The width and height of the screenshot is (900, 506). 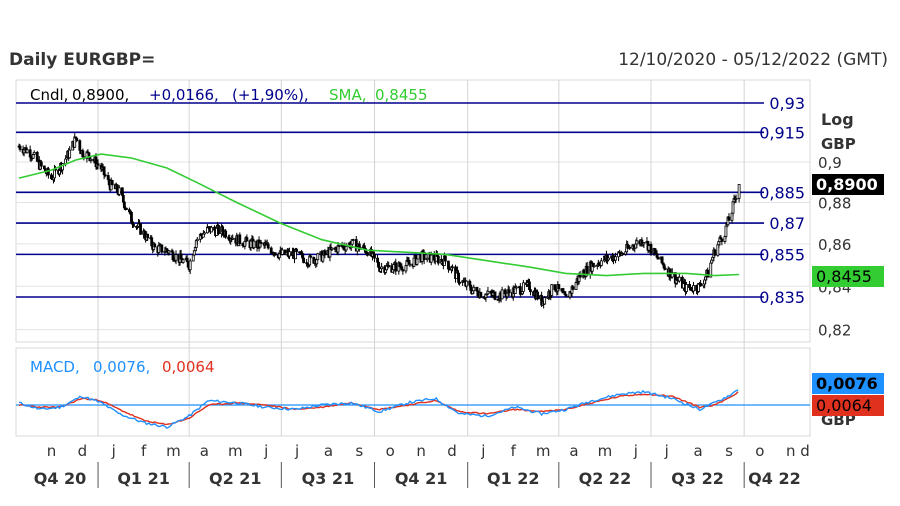 I want to click on y-tick-label: 0,86, so click(x=834, y=245).